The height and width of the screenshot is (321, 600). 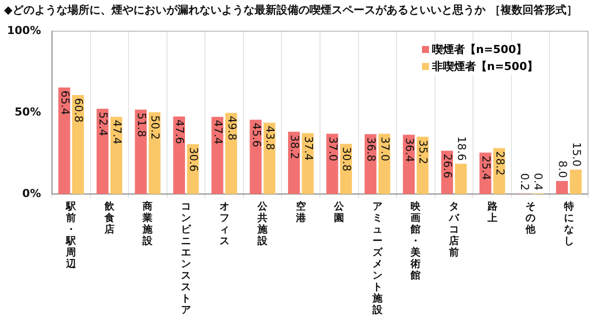 I want to click on x-tick-label: 特になし, so click(x=568, y=223).